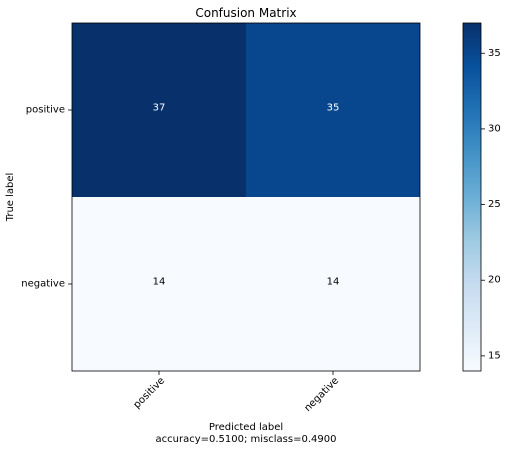 The width and height of the screenshot is (507, 454). I want to click on colorbar-tick-label: 25, so click(494, 204).